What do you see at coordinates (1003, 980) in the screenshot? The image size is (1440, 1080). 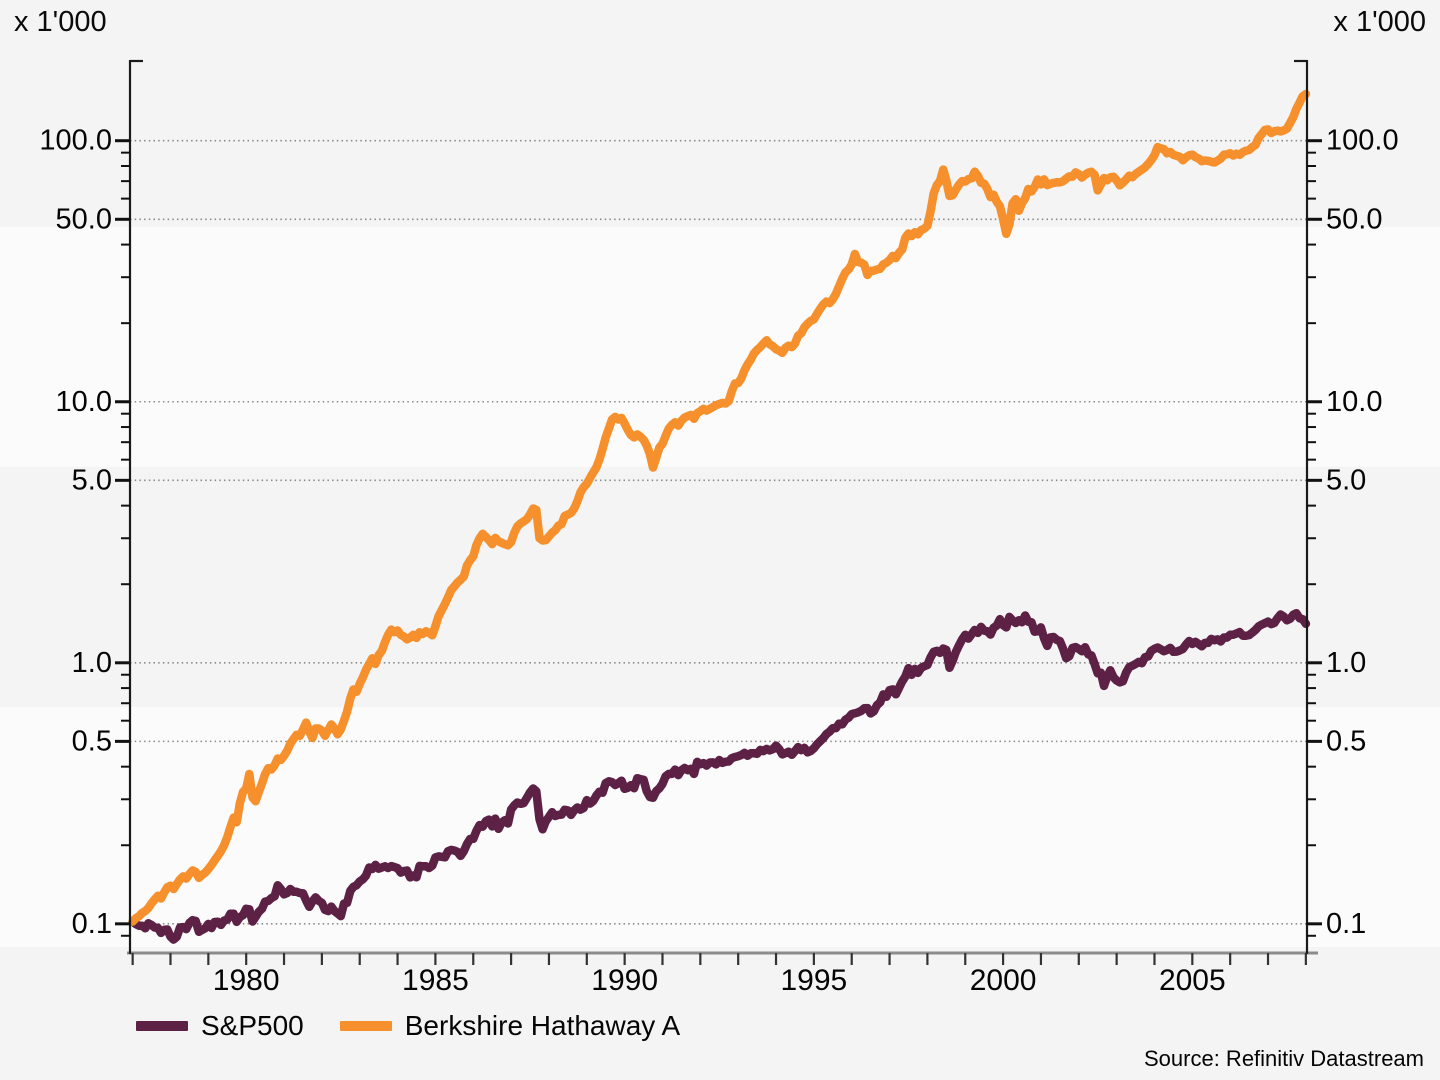 I see `x-axis-tick-label: 2000` at bounding box center [1003, 980].